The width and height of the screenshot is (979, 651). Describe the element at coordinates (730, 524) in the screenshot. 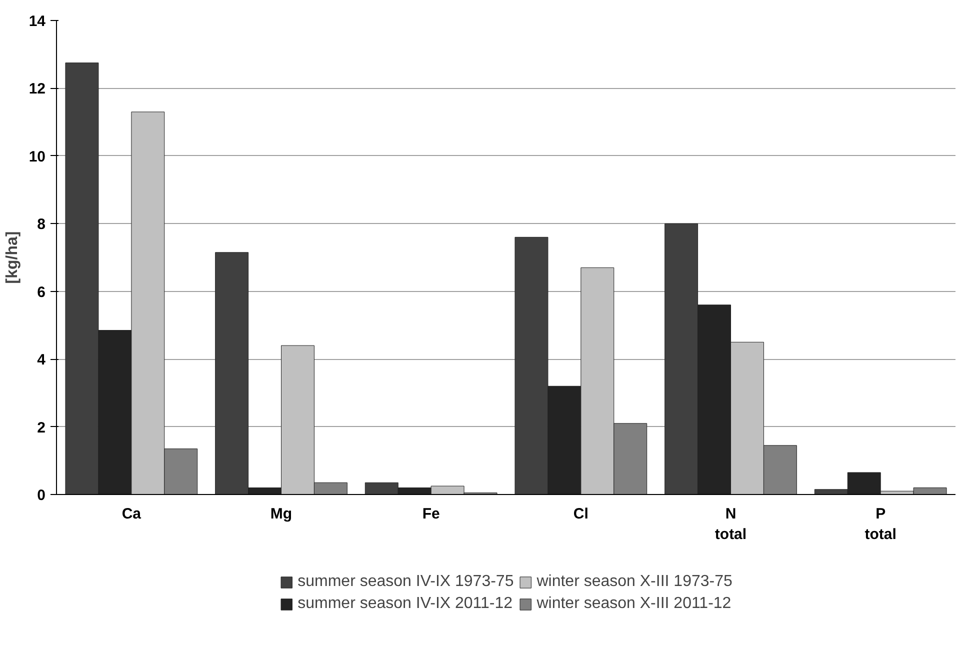

I see `x-tick-label: N total` at that location.